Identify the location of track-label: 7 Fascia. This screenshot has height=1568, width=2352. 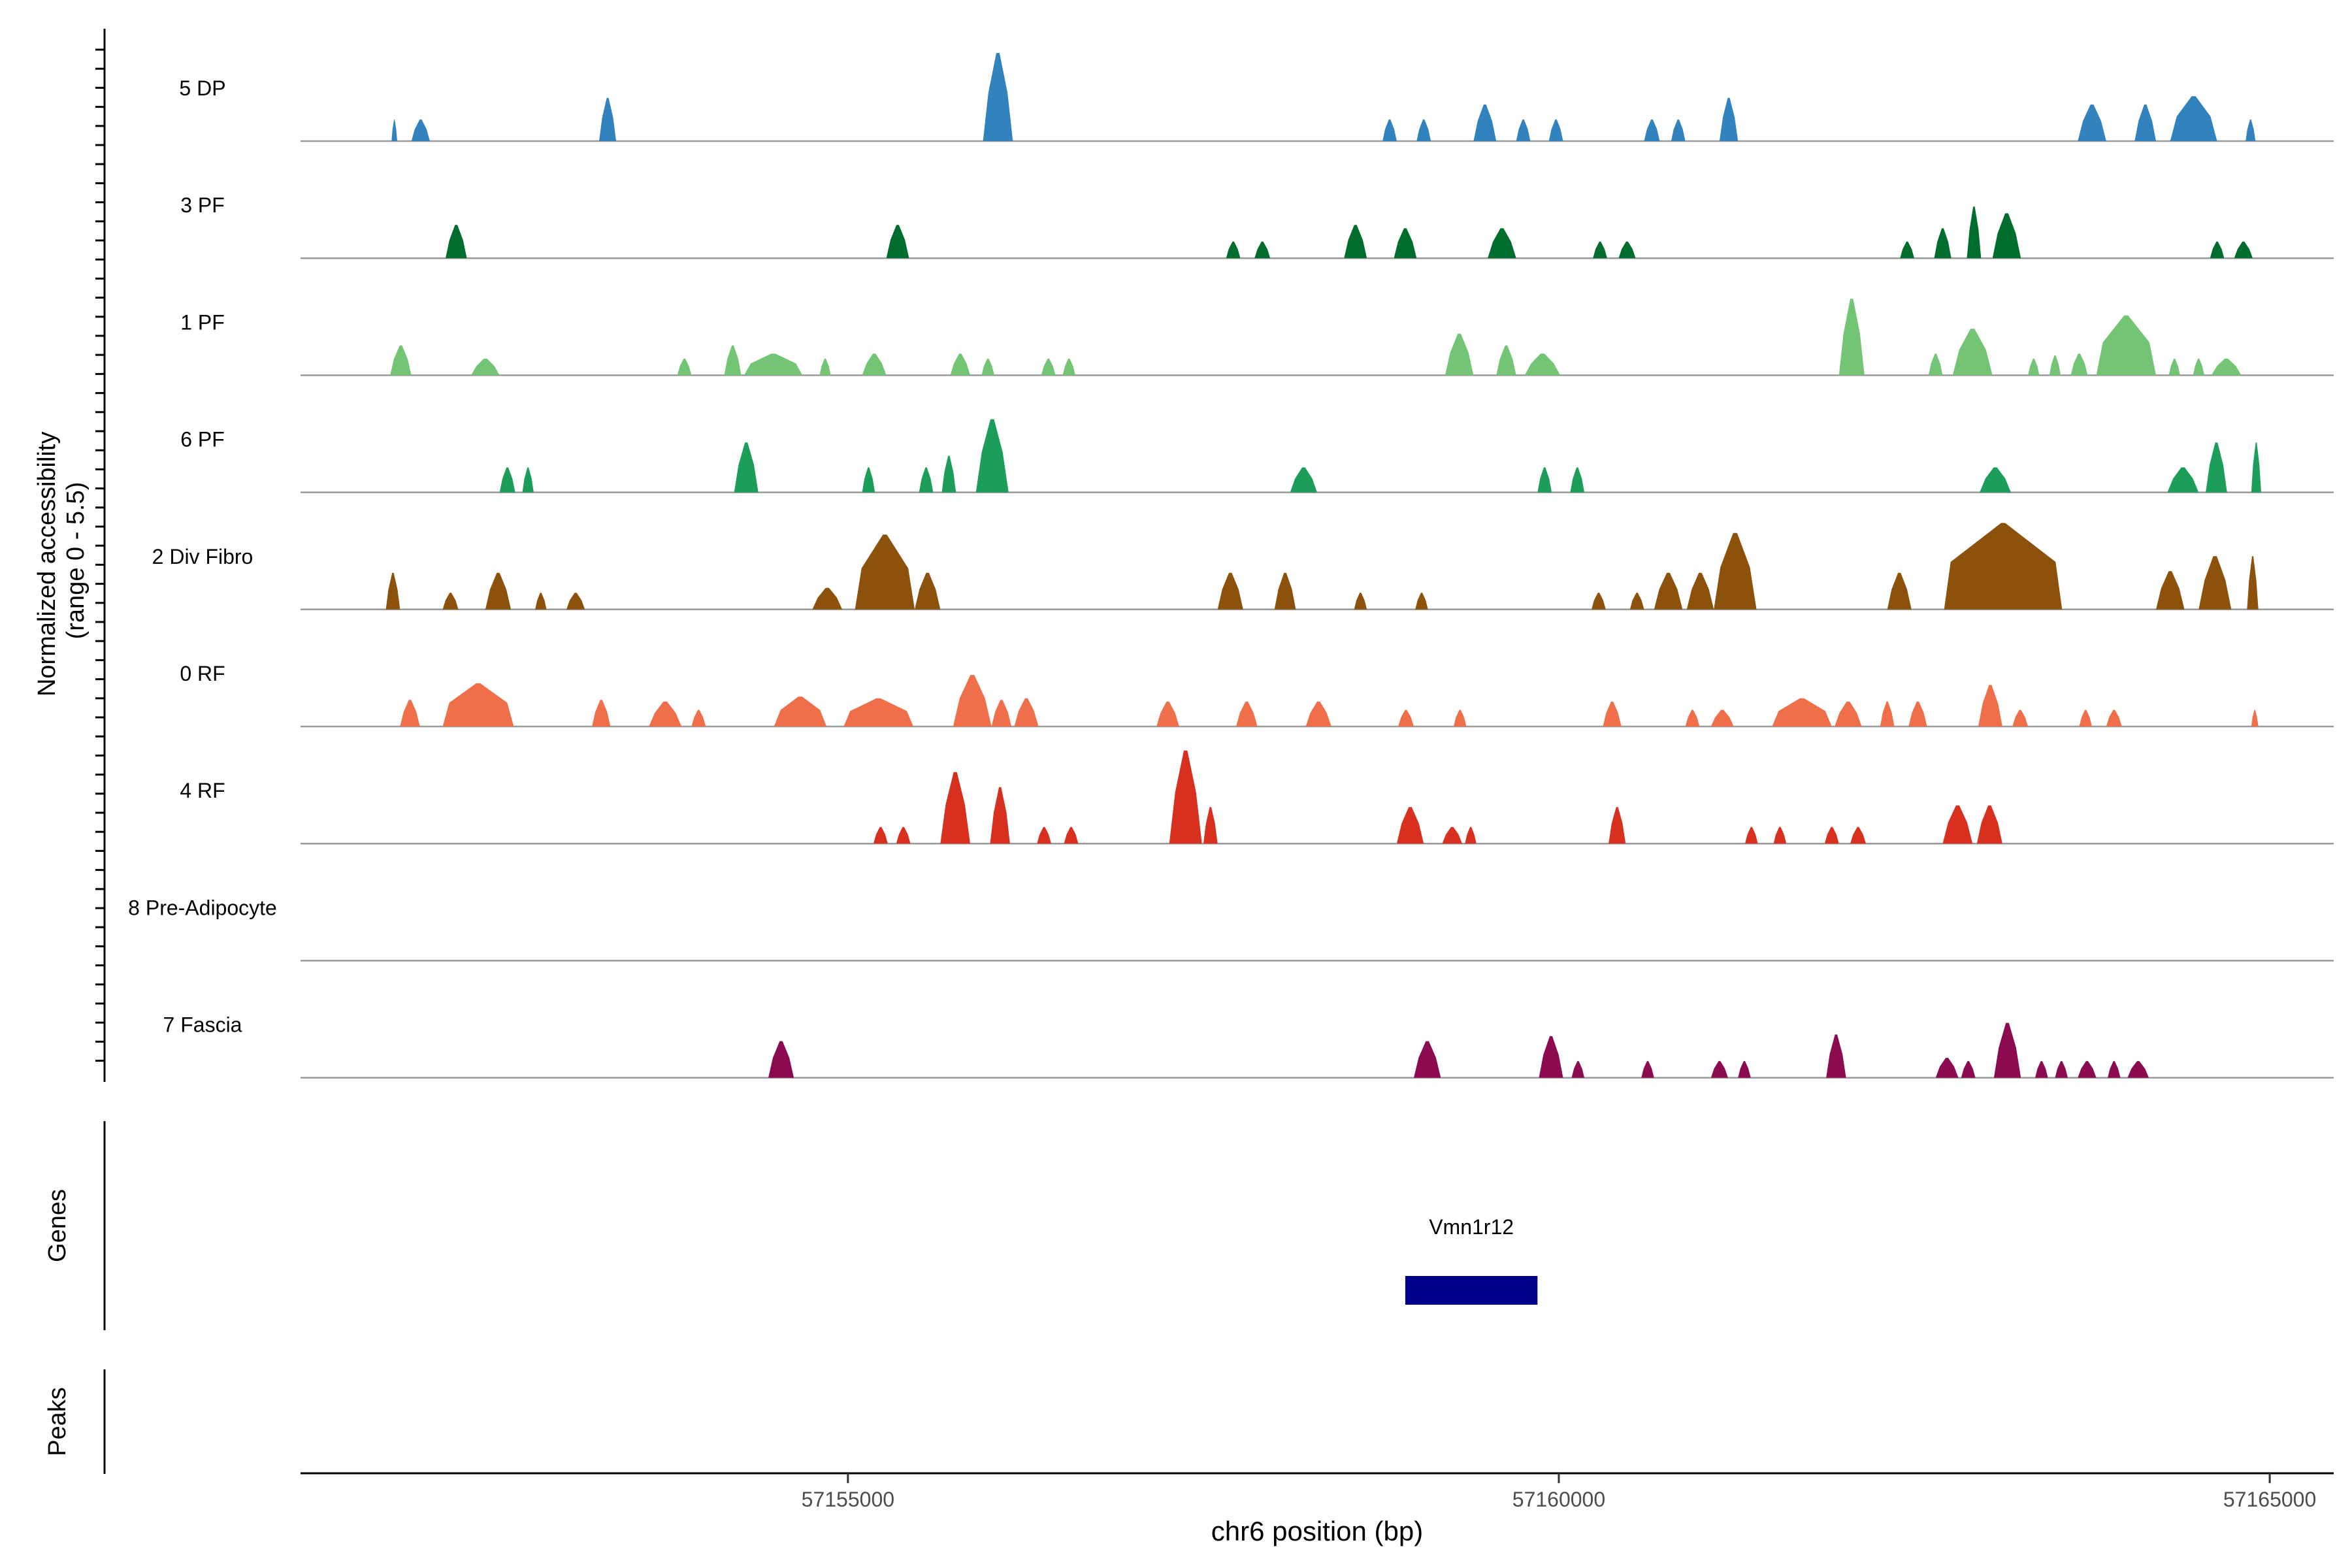
(202, 1025).